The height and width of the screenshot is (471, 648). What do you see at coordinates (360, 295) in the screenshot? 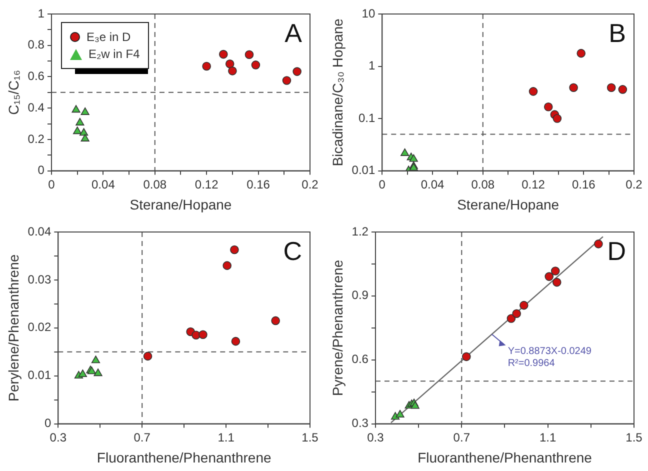
I see `y-tick-label: 0.9` at bounding box center [360, 295].